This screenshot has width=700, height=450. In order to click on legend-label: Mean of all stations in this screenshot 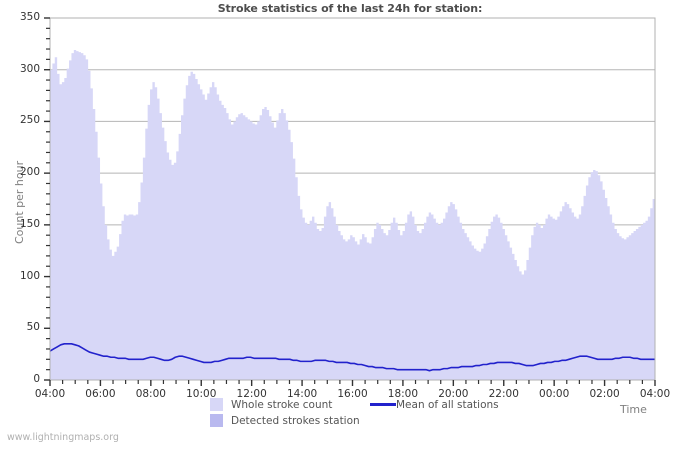, I will do `click(447, 405)`.